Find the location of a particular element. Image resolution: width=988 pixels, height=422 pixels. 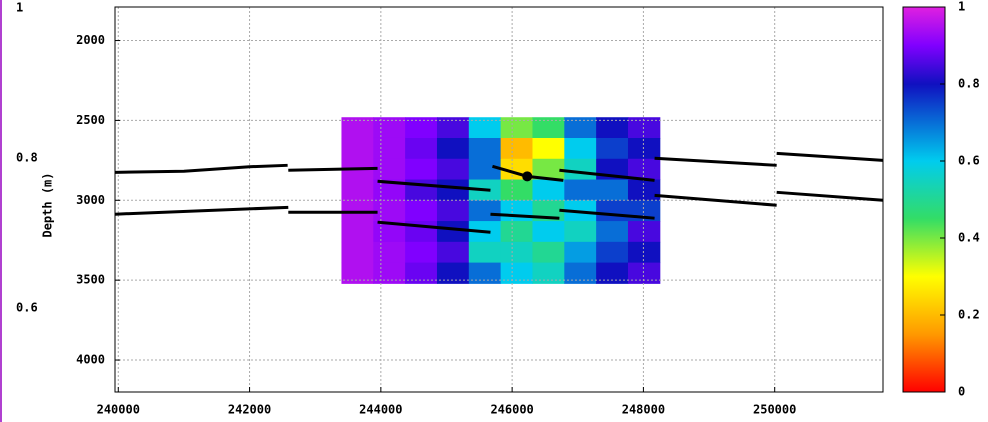

x-tick-label: 240000 is located at coordinates (118, 410).